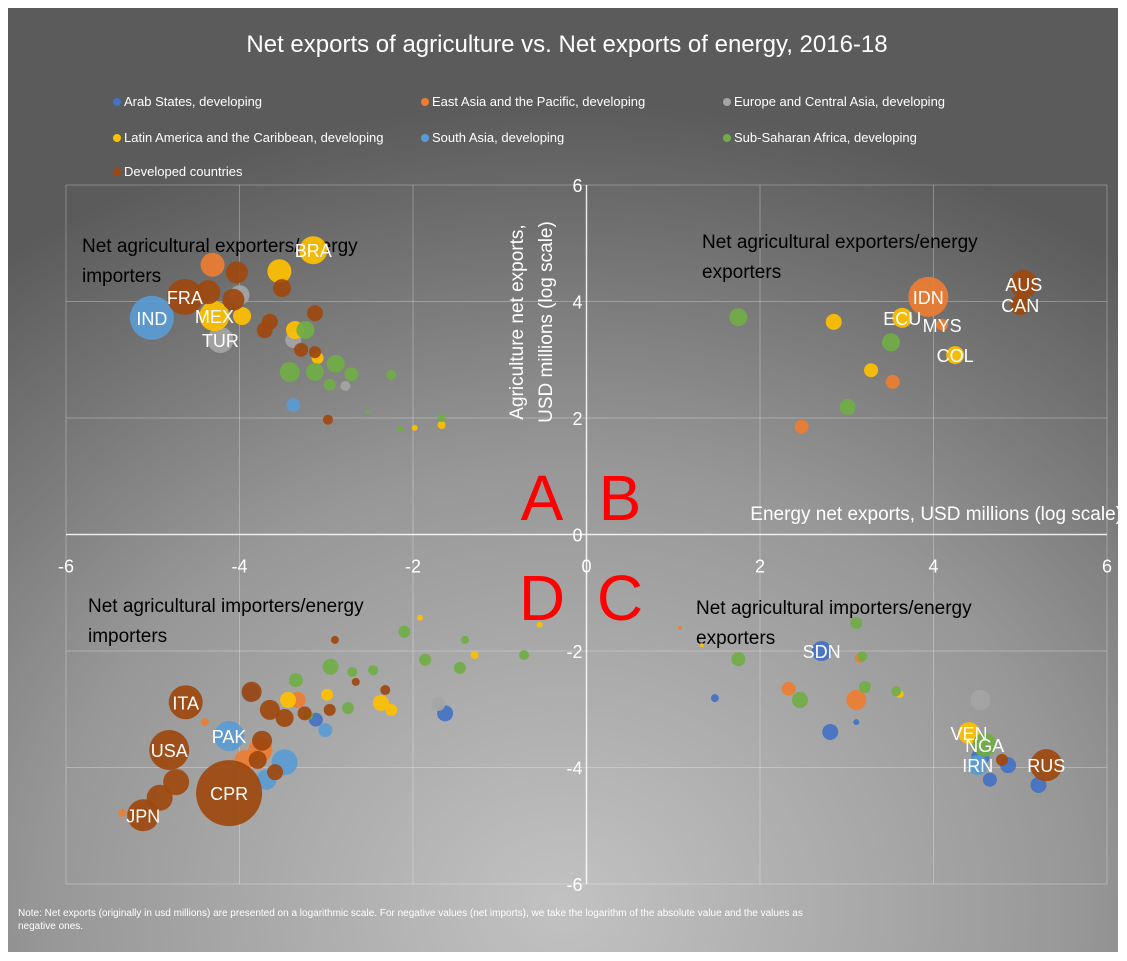 Image resolution: width=1127 pixels, height=961 pixels. Describe the element at coordinates (577, 536) in the screenshot. I see `y-tick-label: 0` at that location.